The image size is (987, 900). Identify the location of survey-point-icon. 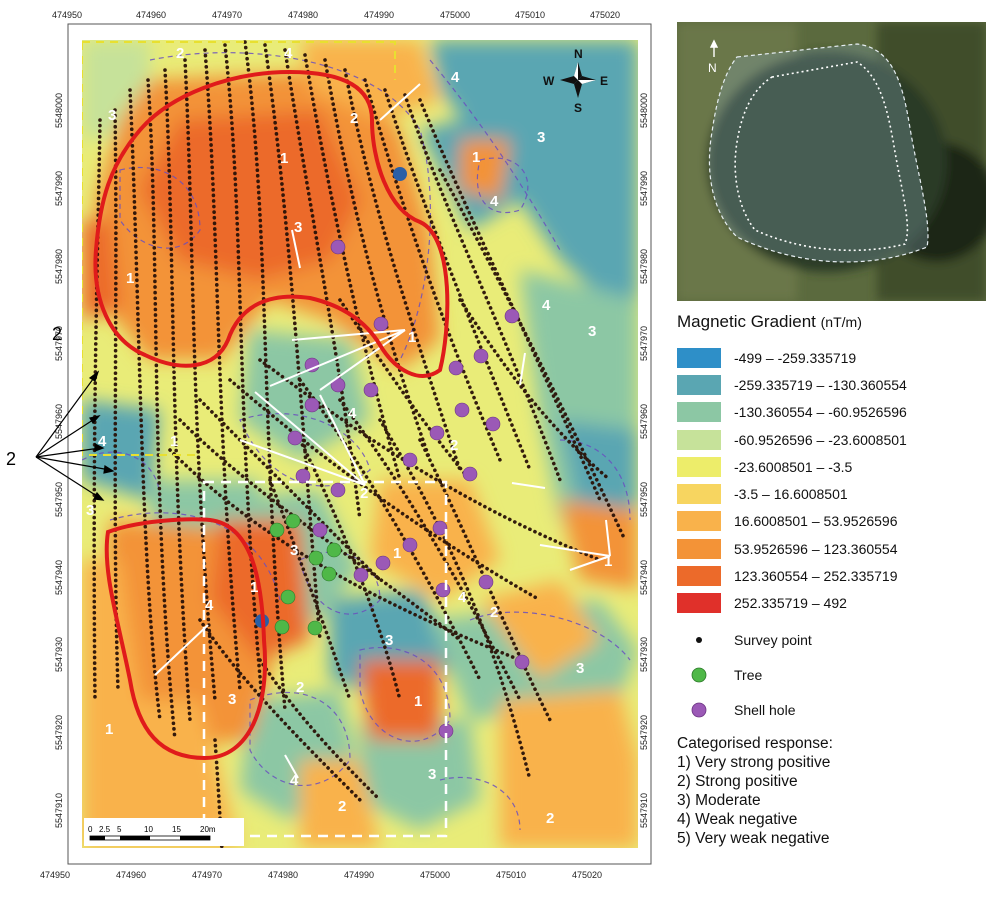
(699, 640).